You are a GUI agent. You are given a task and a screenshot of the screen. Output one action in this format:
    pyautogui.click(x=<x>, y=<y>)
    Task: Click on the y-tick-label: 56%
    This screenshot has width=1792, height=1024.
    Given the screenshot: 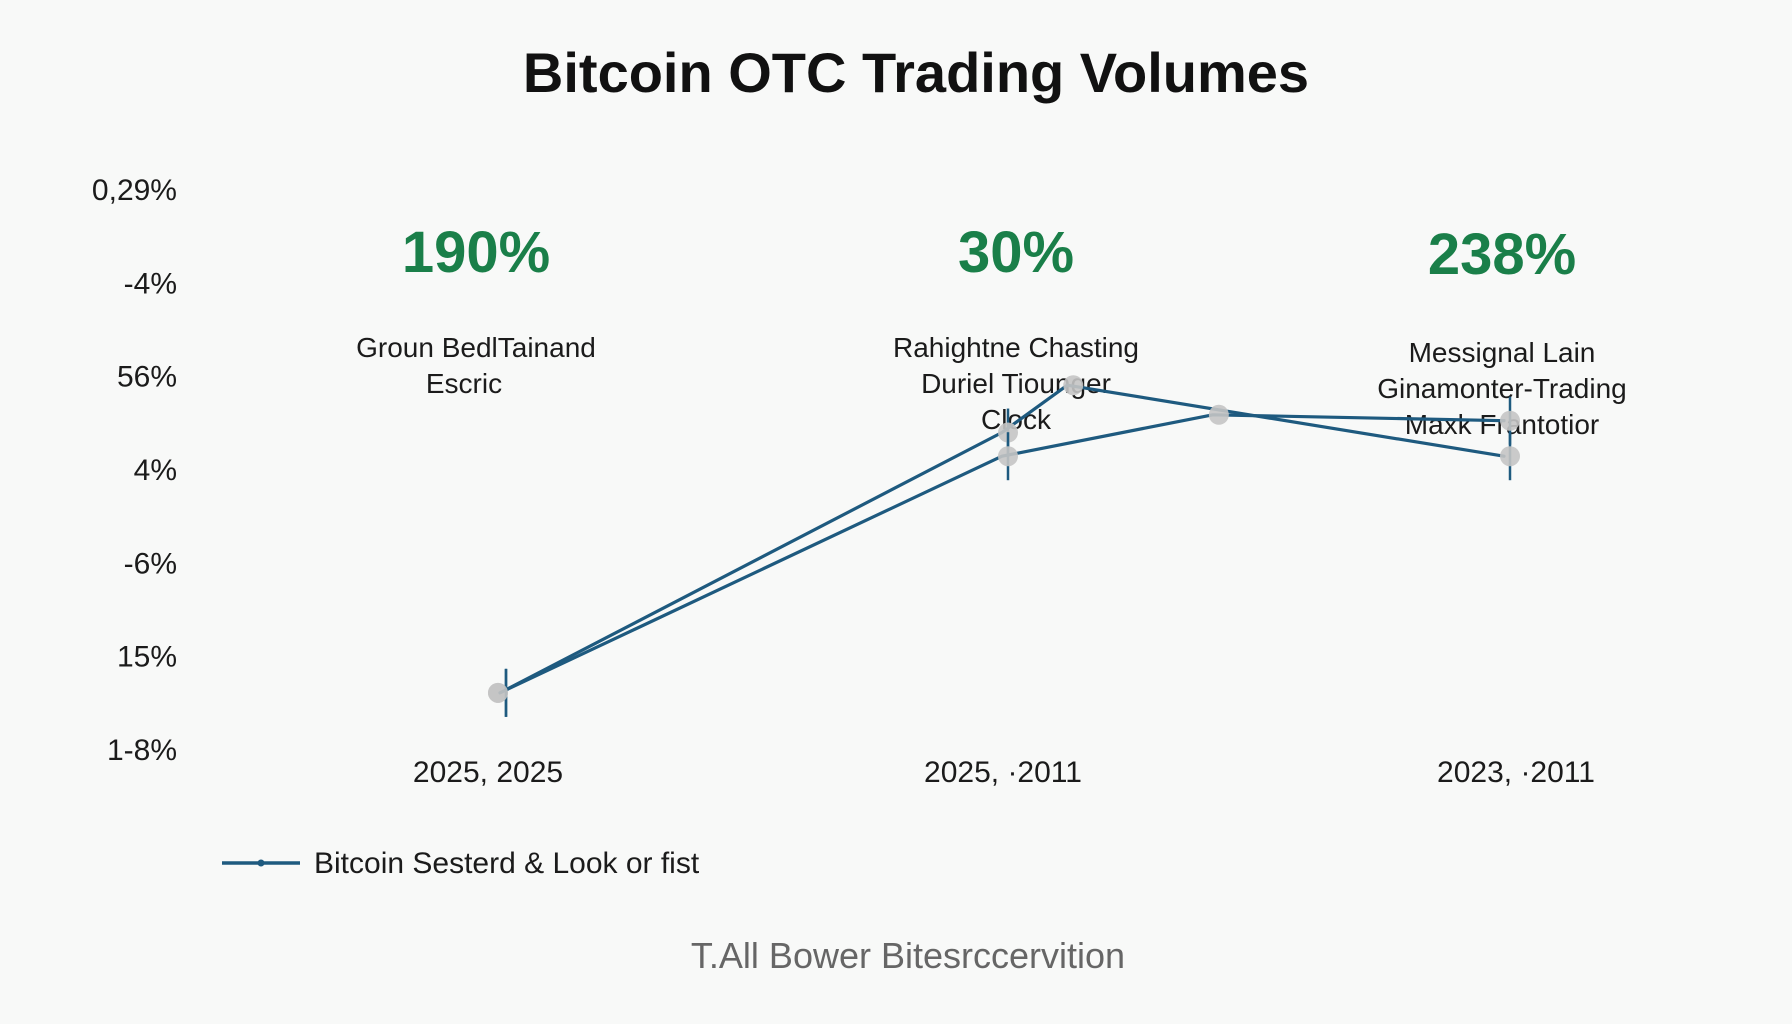 What is the action you would take?
    pyautogui.click(x=147, y=377)
    